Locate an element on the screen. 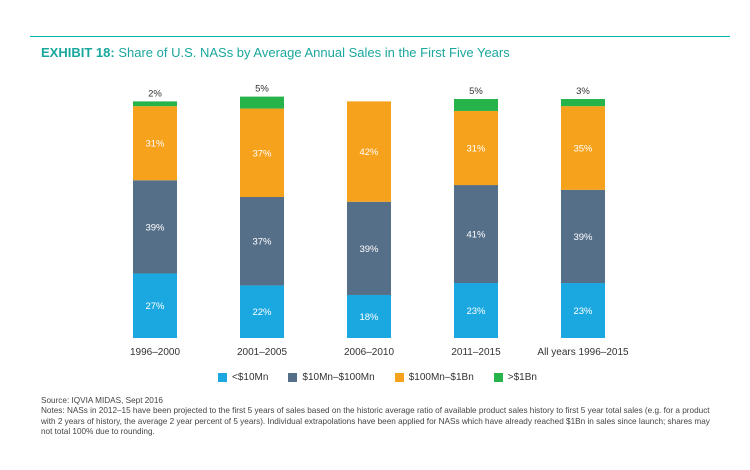  x-tick-label: All years 1996–2015 is located at coordinates (583, 352).